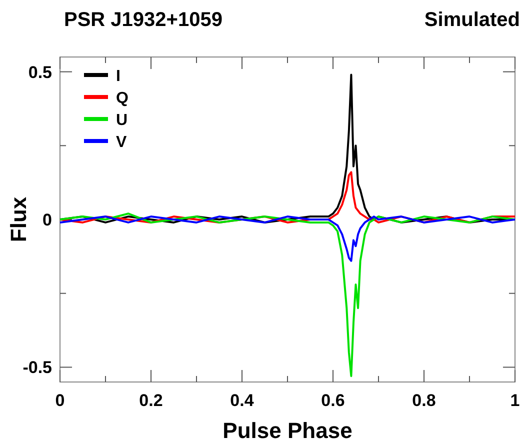 The image size is (522, 444). Describe the element at coordinates (472, 20) in the screenshot. I see `chart-subtitle: Simulated` at that location.